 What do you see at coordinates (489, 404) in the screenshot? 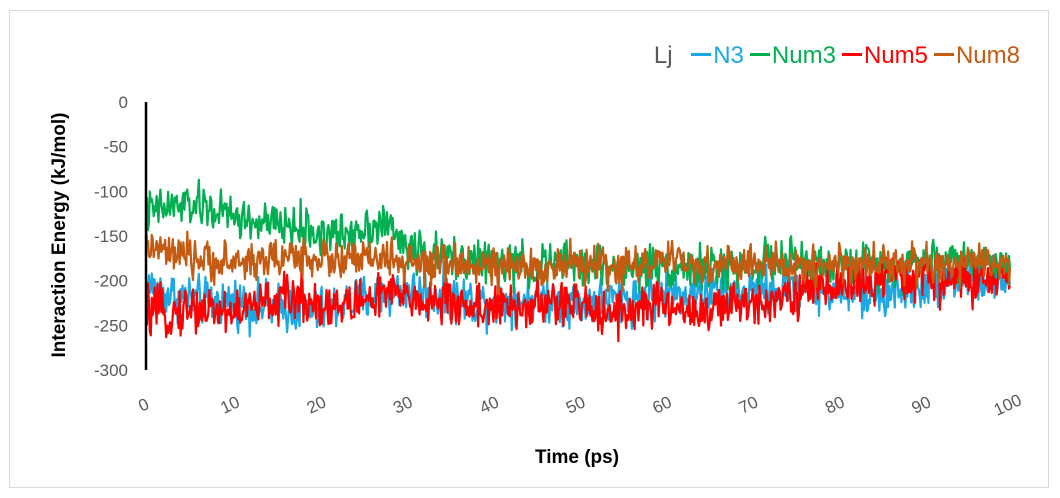
I see `x-tick-label: 40` at bounding box center [489, 404].